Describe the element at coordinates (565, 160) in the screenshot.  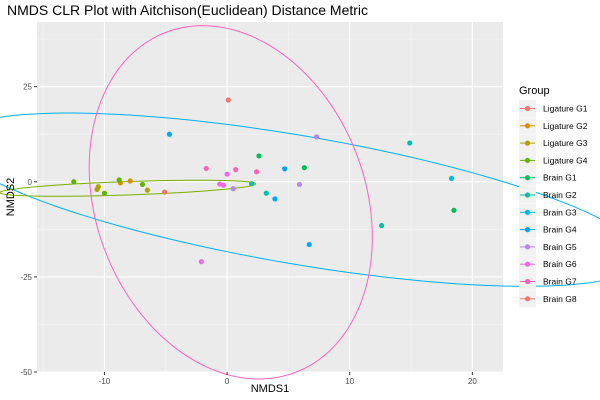
I see `legend-label: Ligature G4` at that location.